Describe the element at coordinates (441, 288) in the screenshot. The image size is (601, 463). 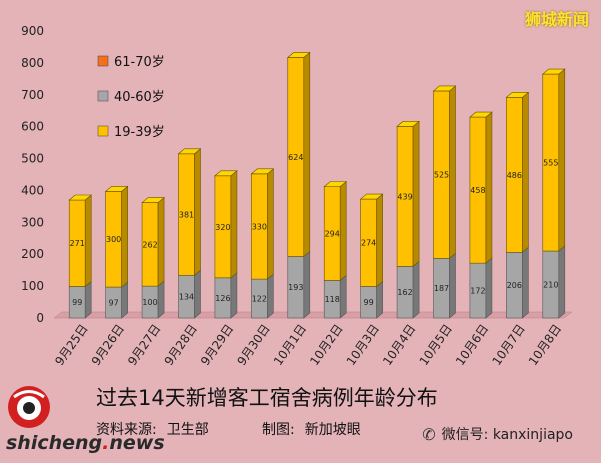
I see `data-label-40-60: 187` at that location.